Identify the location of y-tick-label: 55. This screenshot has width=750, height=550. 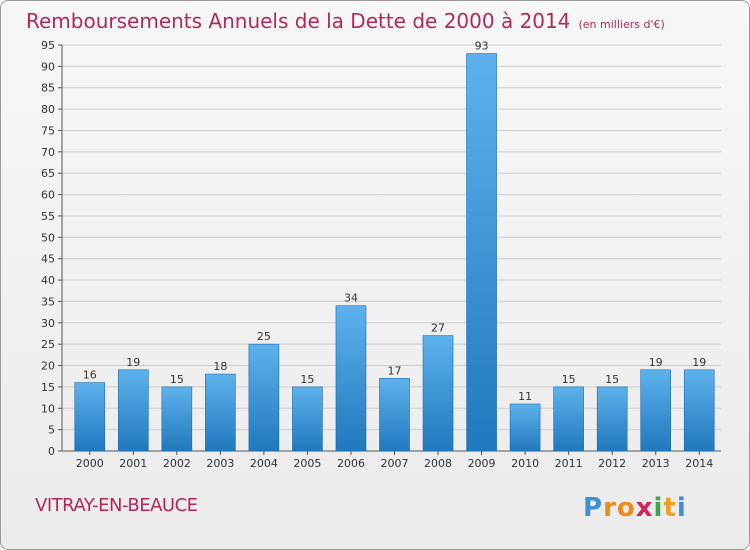
(48, 216).